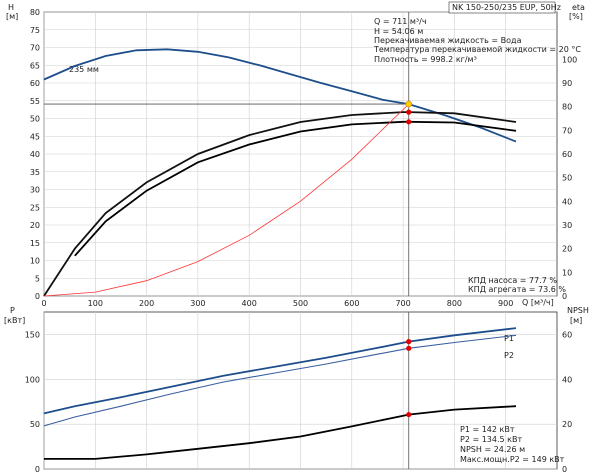 The height and width of the screenshot is (474, 600). Describe the element at coordinates (567, 130) in the screenshot. I see `y-right-tick-label: 70` at that location.